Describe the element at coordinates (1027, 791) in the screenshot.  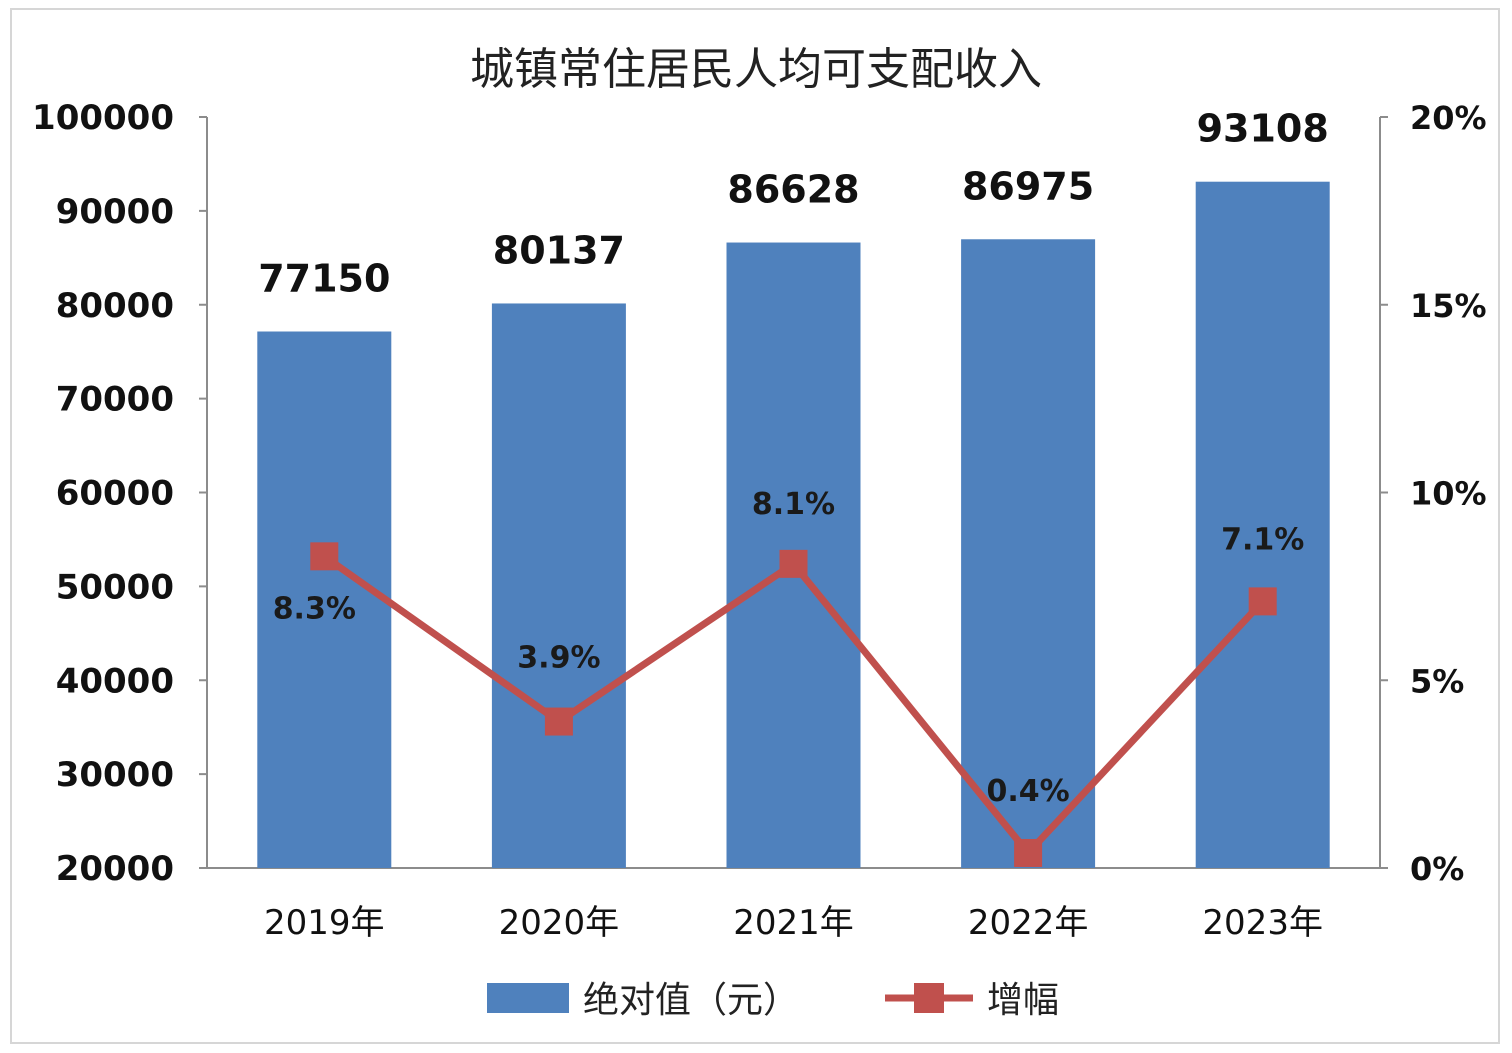
I see `growth-label-4: 0.4%` at that location.